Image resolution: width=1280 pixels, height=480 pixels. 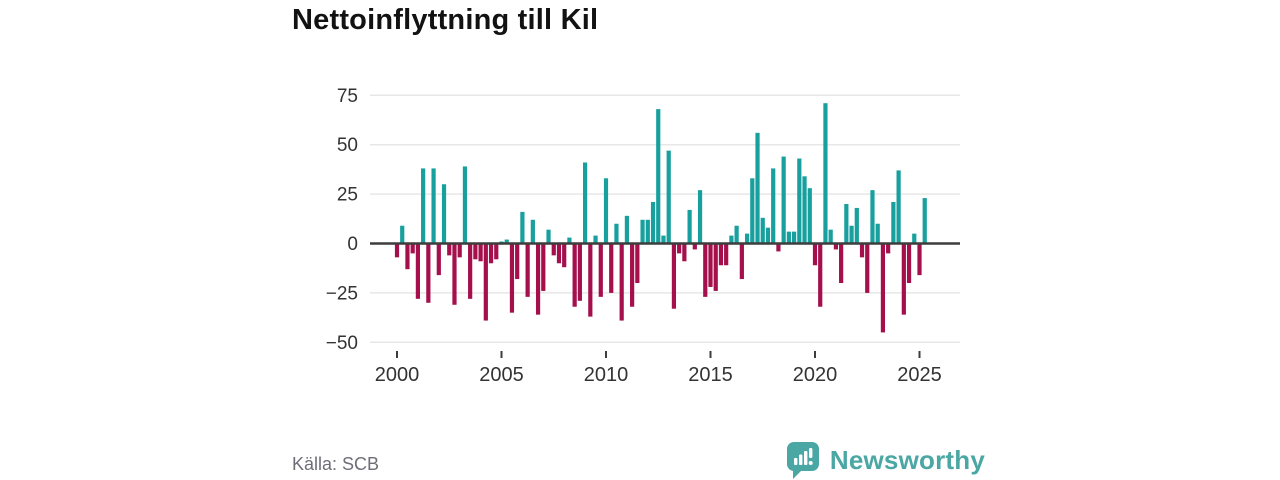 What do you see at coordinates (347, 195) in the screenshot?
I see `y-axis-label: 25` at bounding box center [347, 195].